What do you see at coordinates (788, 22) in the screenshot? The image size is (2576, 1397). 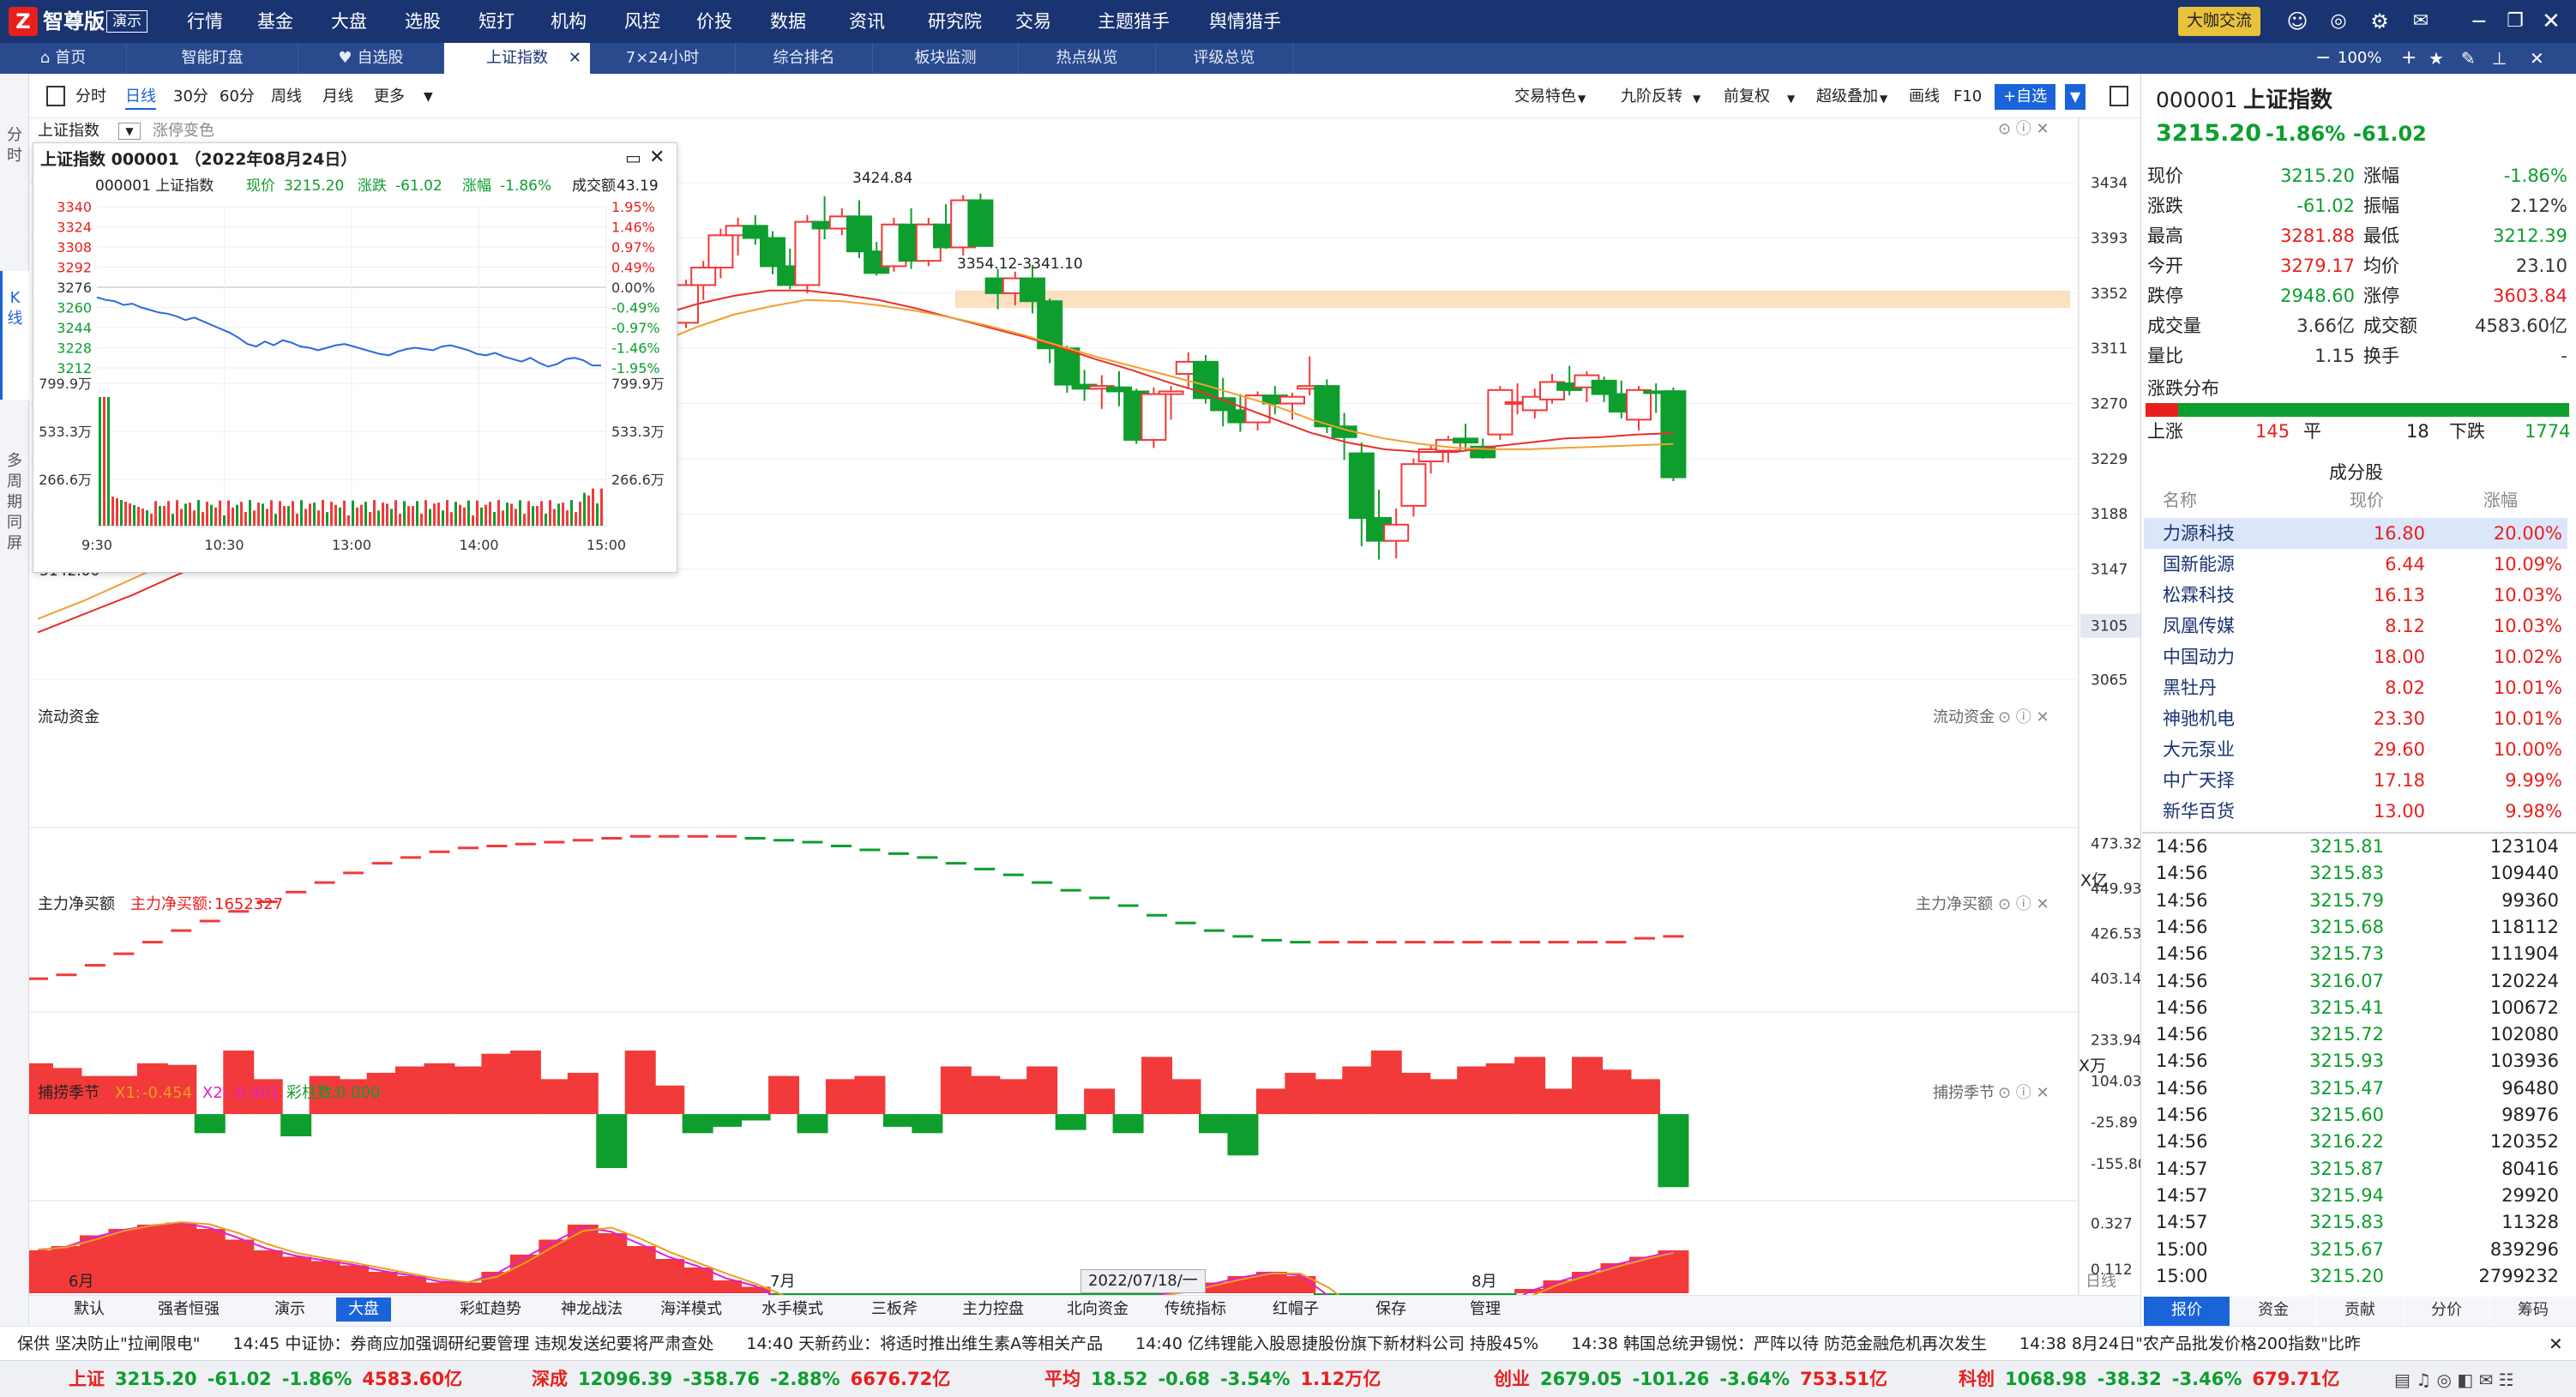 I see `menu-8: 数据` at bounding box center [788, 22].